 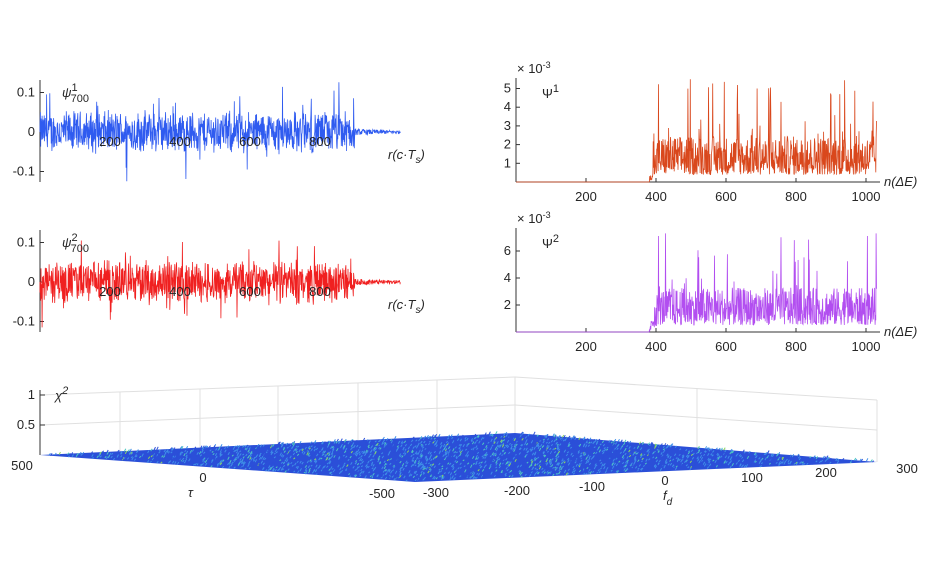 What do you see at coordinates (220, 132) in the screenshot?
I see `signal-line` at bounding box center [220, 132].